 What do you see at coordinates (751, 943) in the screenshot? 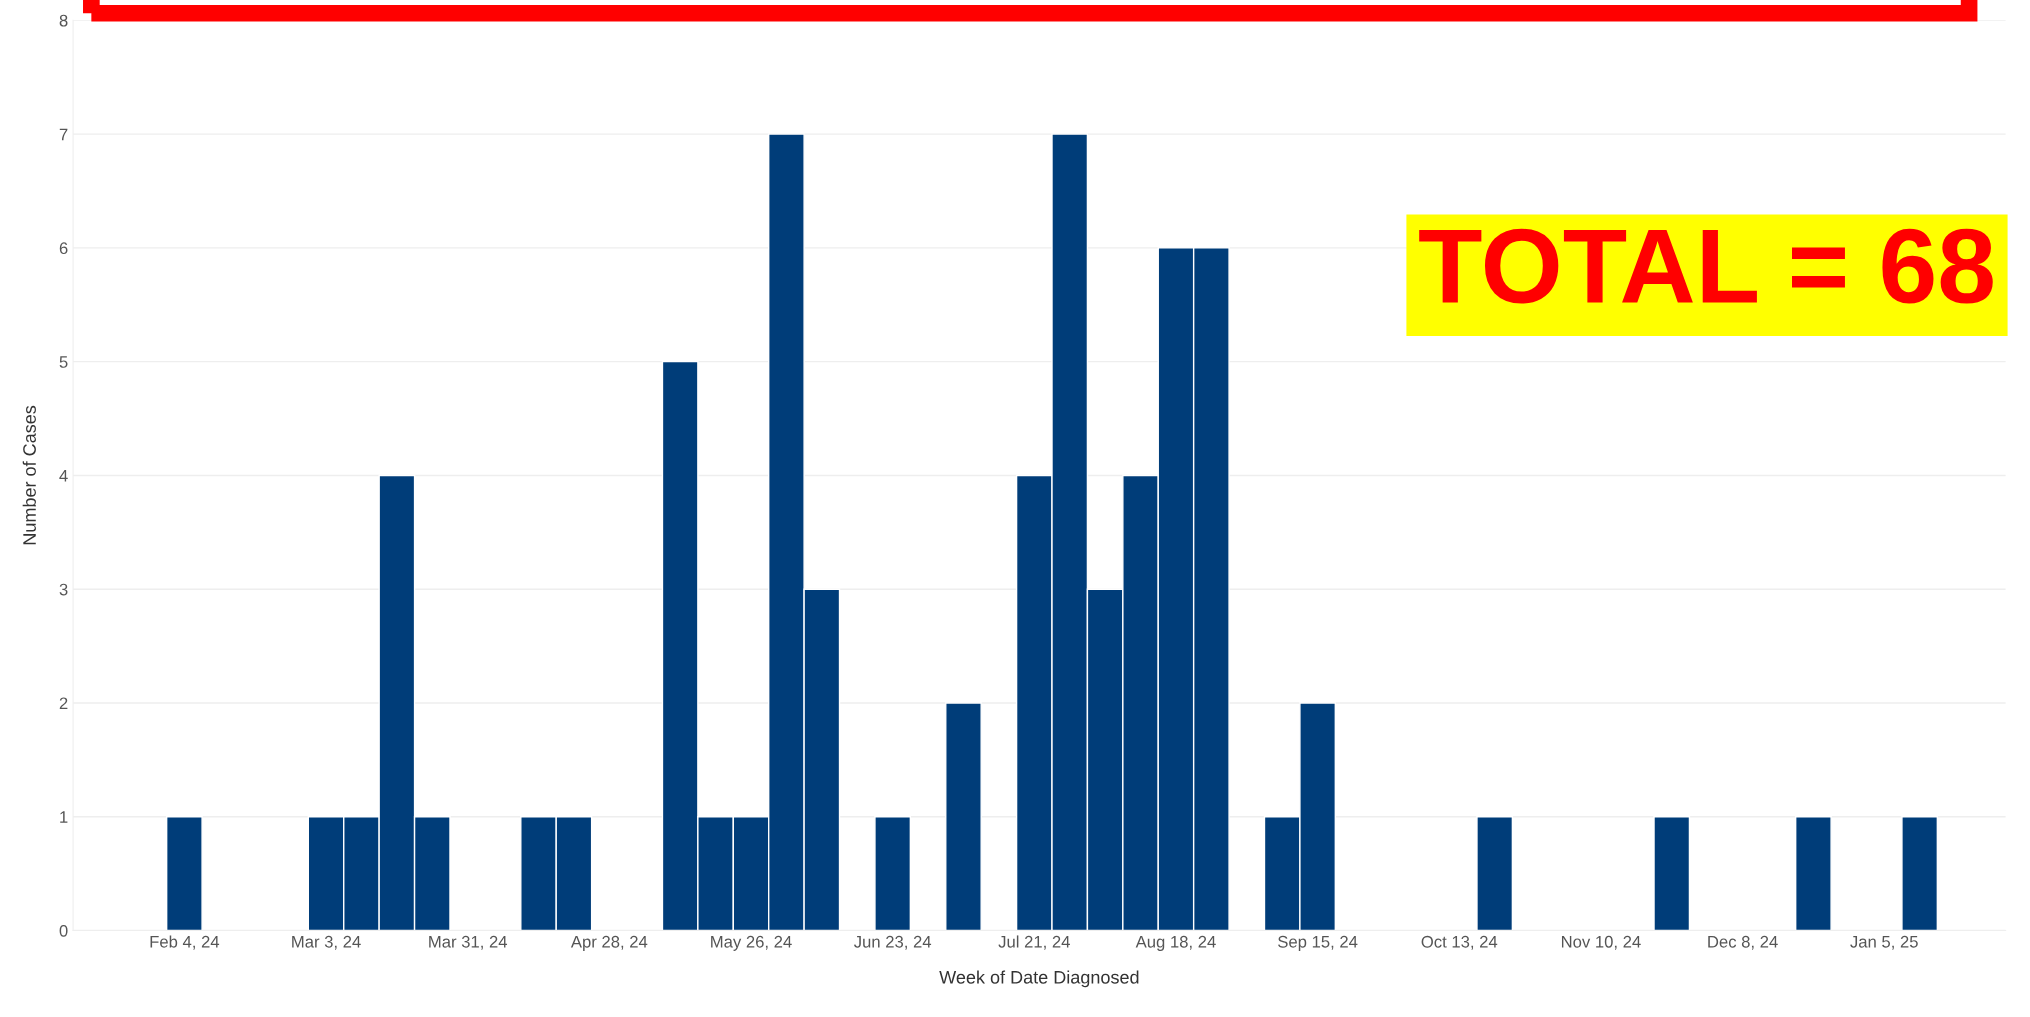
I see `x-tick-label: May 26, 24` at bounding box center [751, 943].